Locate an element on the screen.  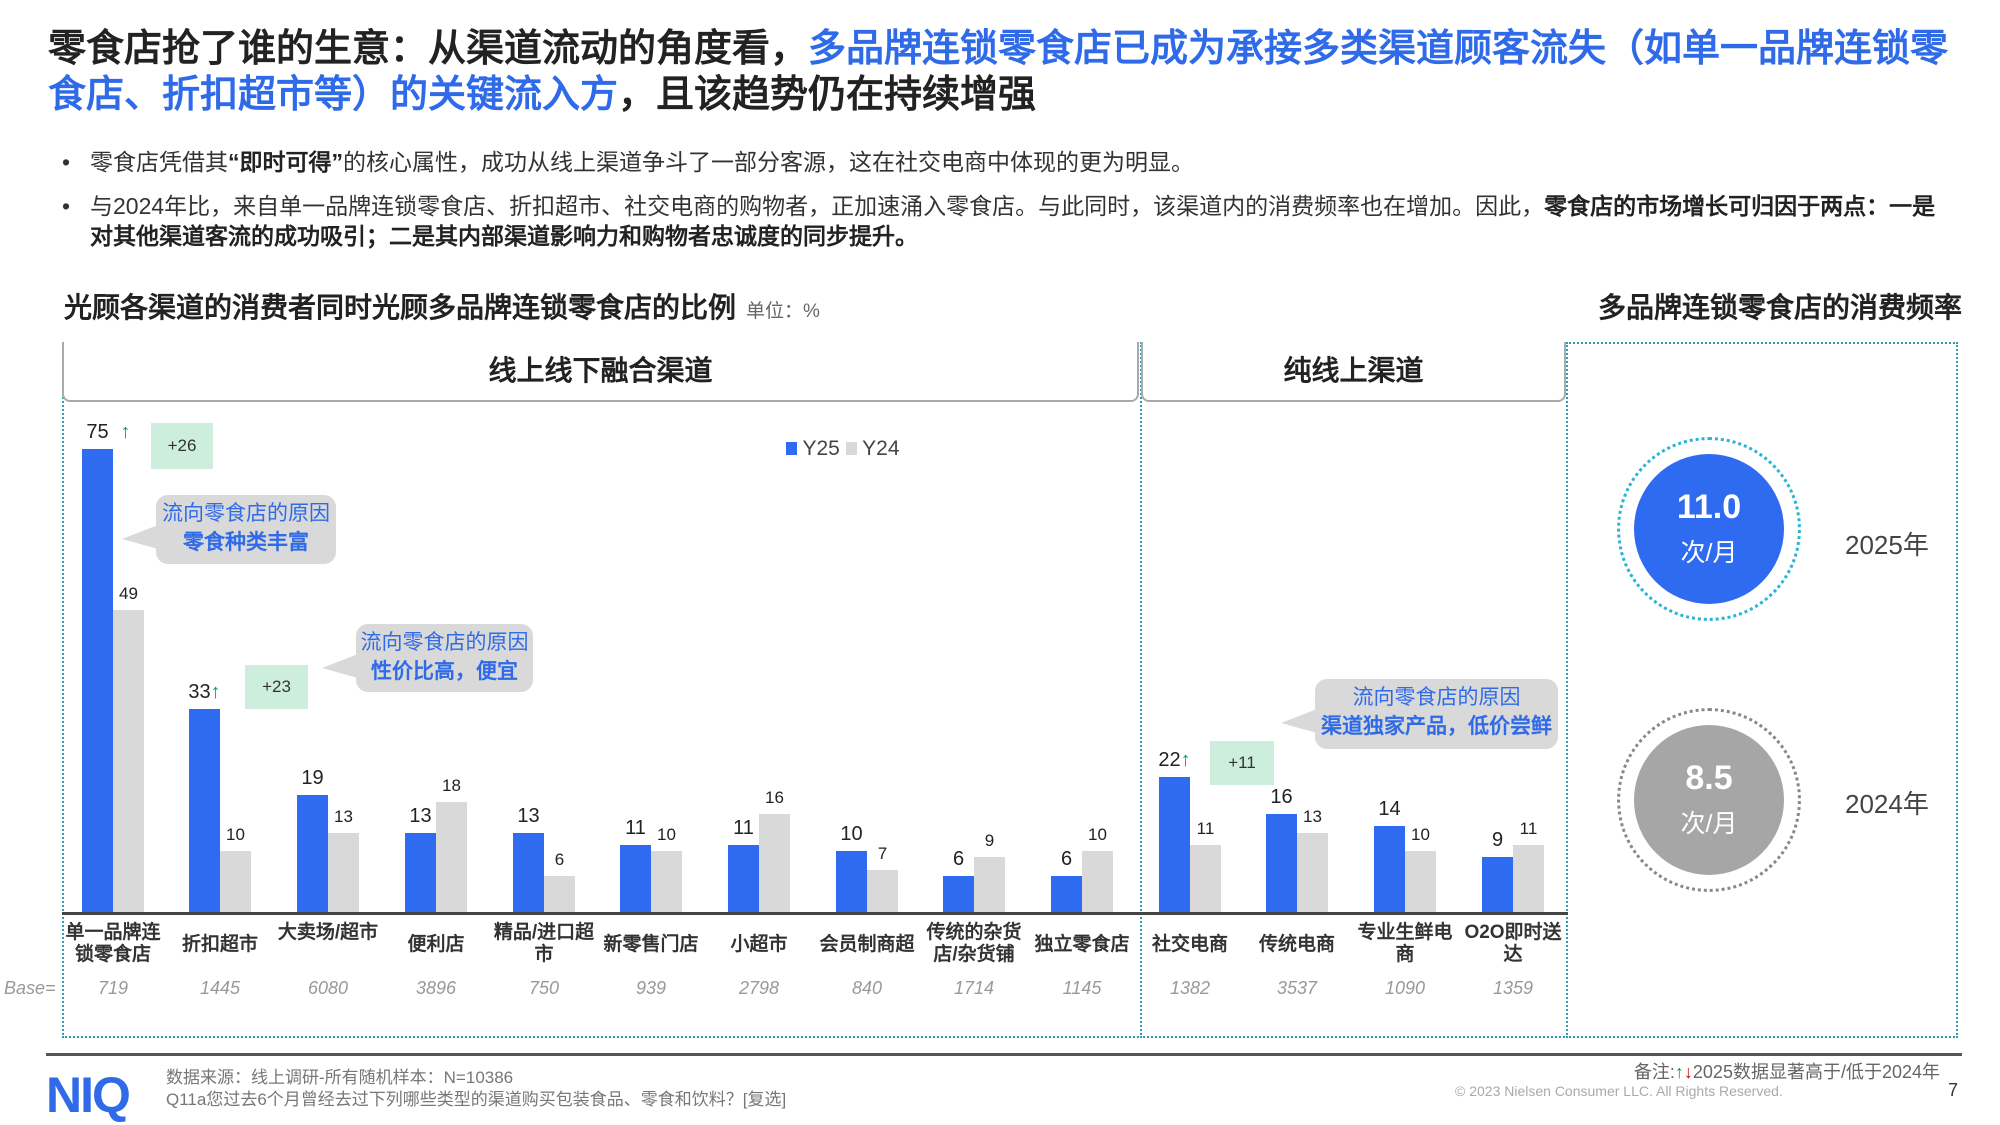
legend-swatch-y24 is located at coordinates (851, 448).